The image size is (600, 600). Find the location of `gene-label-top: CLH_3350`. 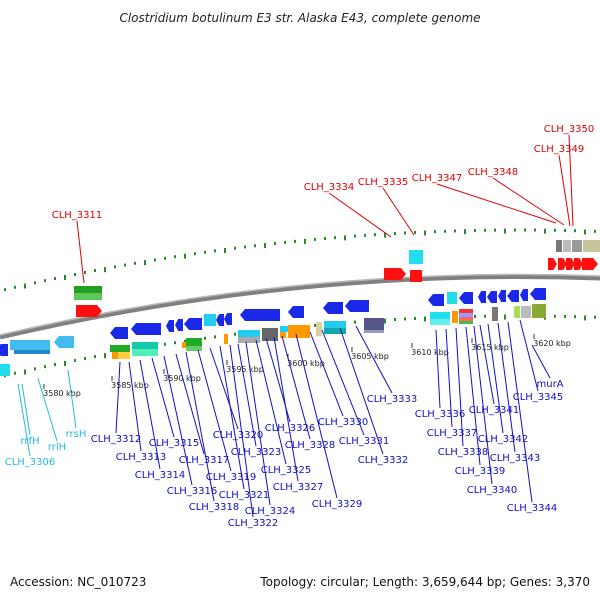

gene-label-top: CLH_3350 is located at coordinates (569, 129).